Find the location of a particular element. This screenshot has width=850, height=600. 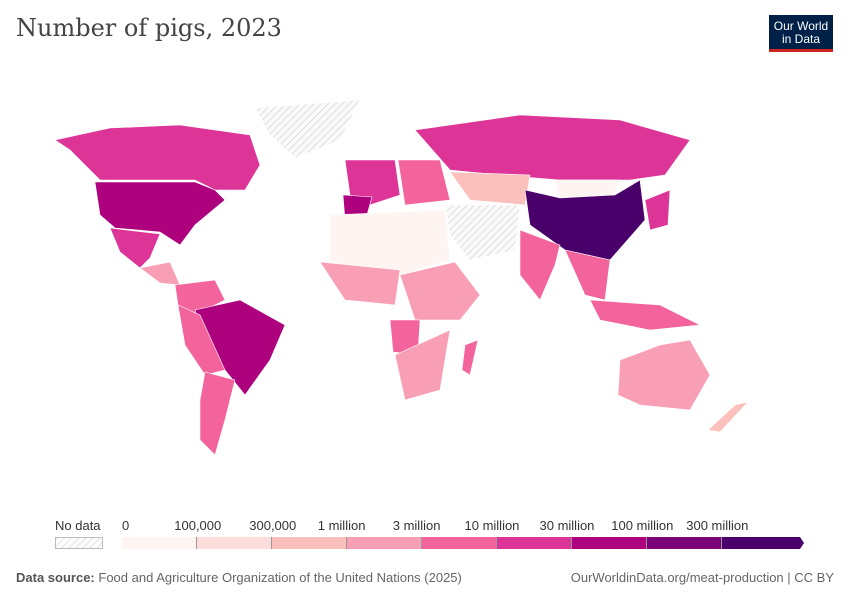

country-china is located at coordinates (585, 220).